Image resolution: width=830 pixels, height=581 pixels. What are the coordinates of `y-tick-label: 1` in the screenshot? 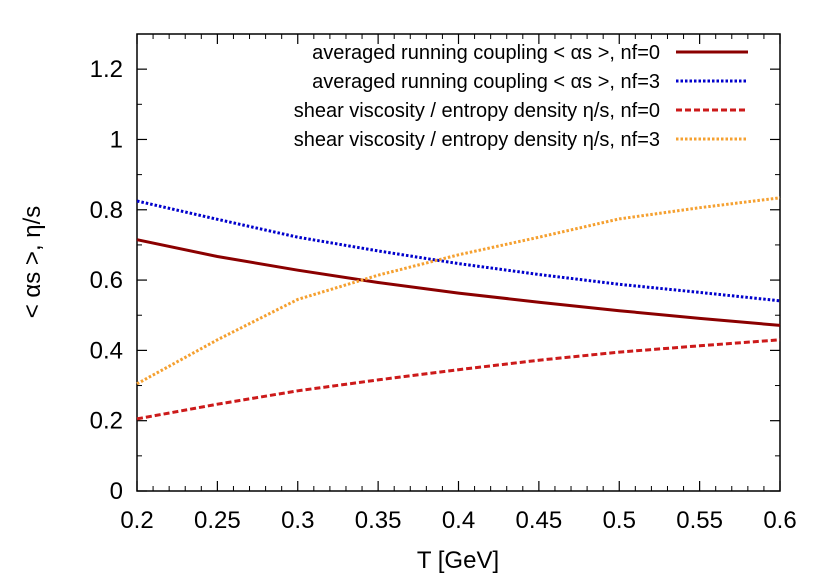 It's located at (116, 139).